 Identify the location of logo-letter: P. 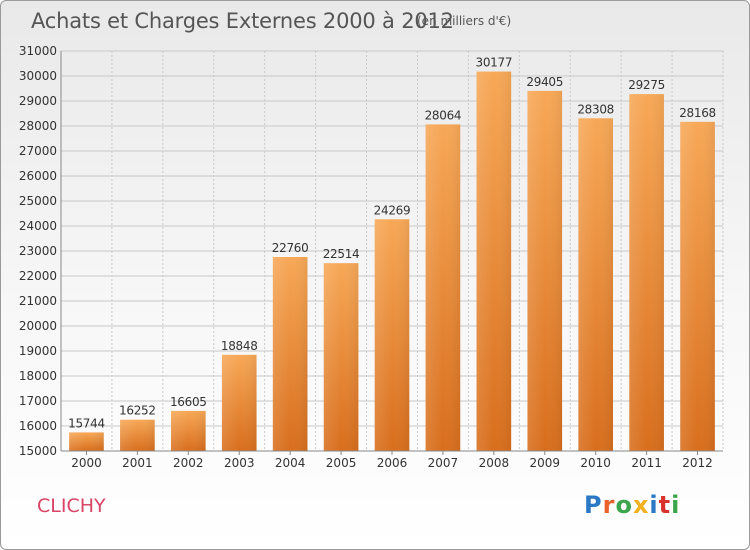
(593, 505).